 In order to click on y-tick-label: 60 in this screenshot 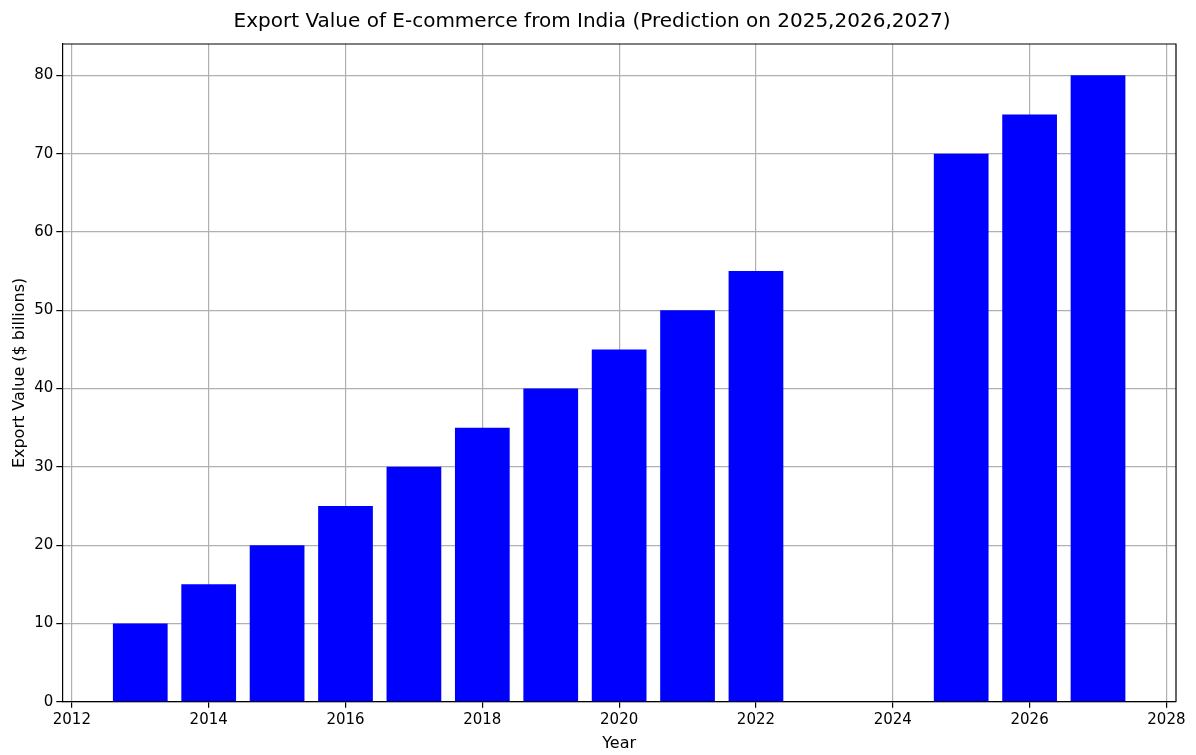, I will do `click(44, 230)`.